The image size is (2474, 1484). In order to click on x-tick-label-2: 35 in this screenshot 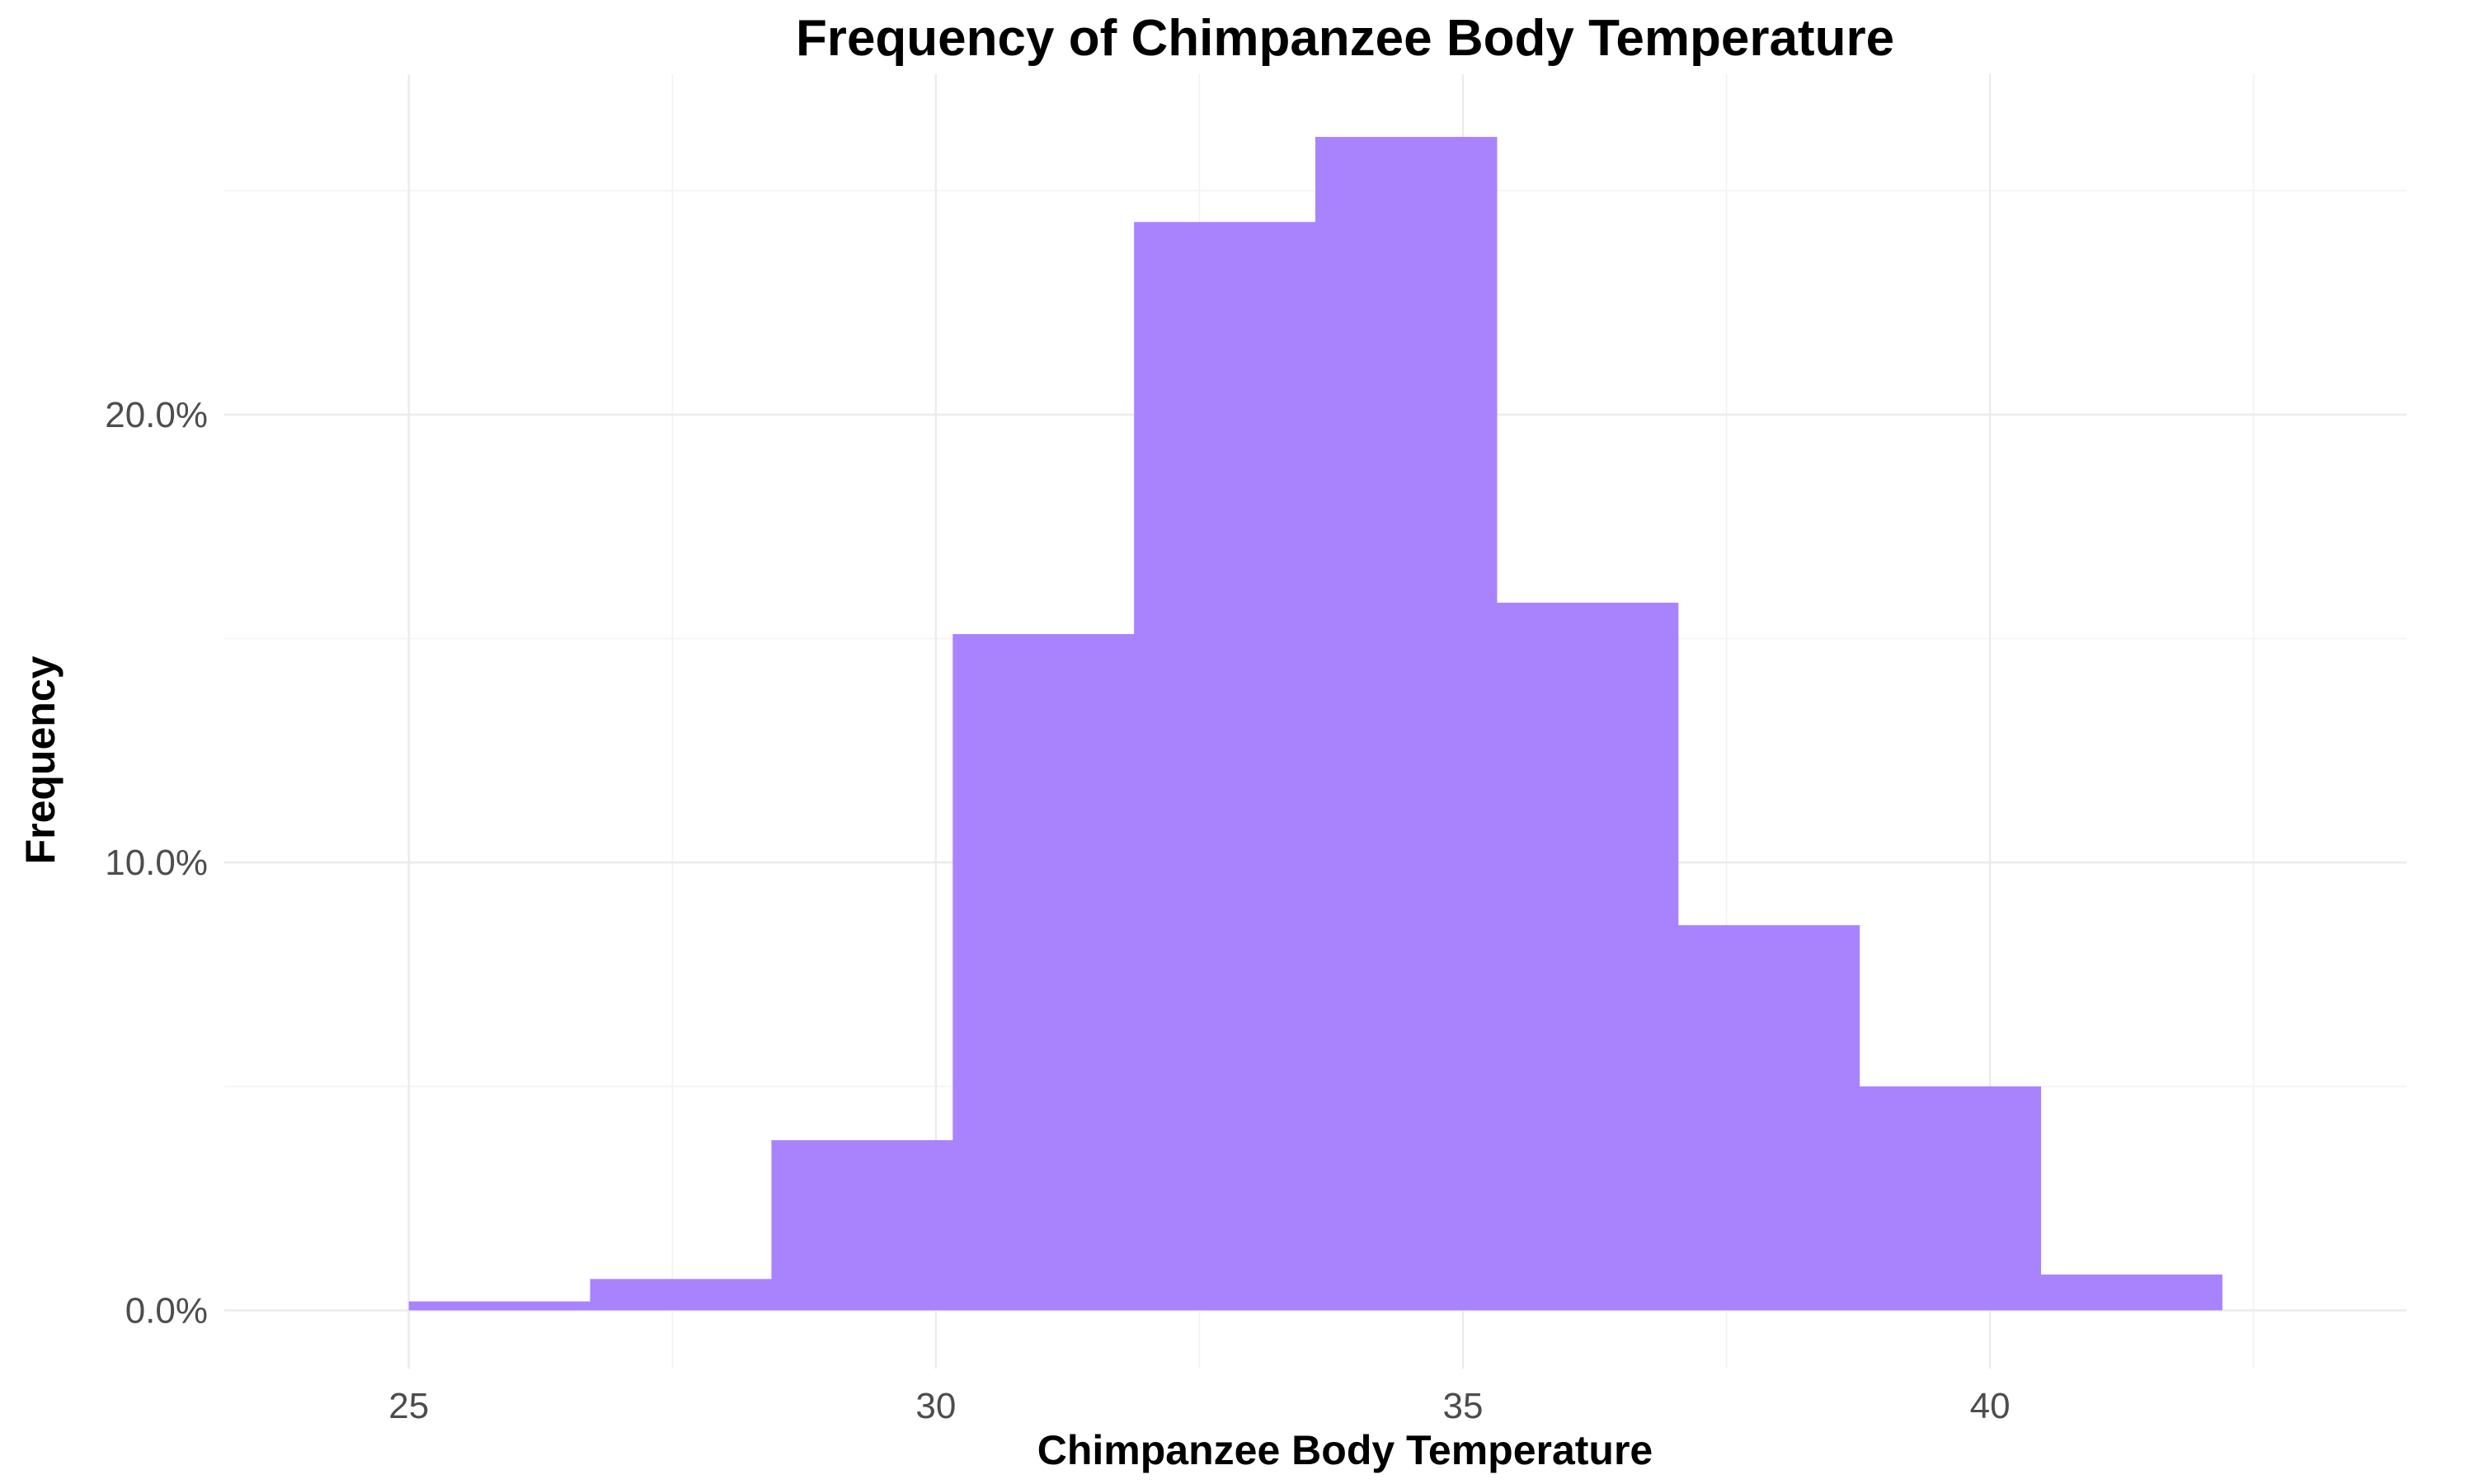, I will do `click(1462, 1406)`.